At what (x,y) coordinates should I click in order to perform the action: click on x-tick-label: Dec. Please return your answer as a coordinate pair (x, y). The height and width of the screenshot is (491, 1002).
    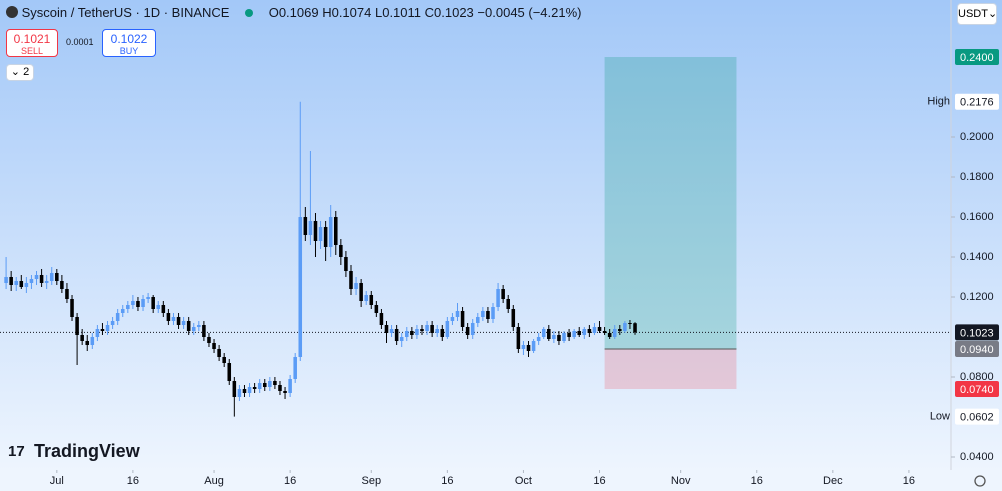
    Looking at the image, I should click on (833, 481).